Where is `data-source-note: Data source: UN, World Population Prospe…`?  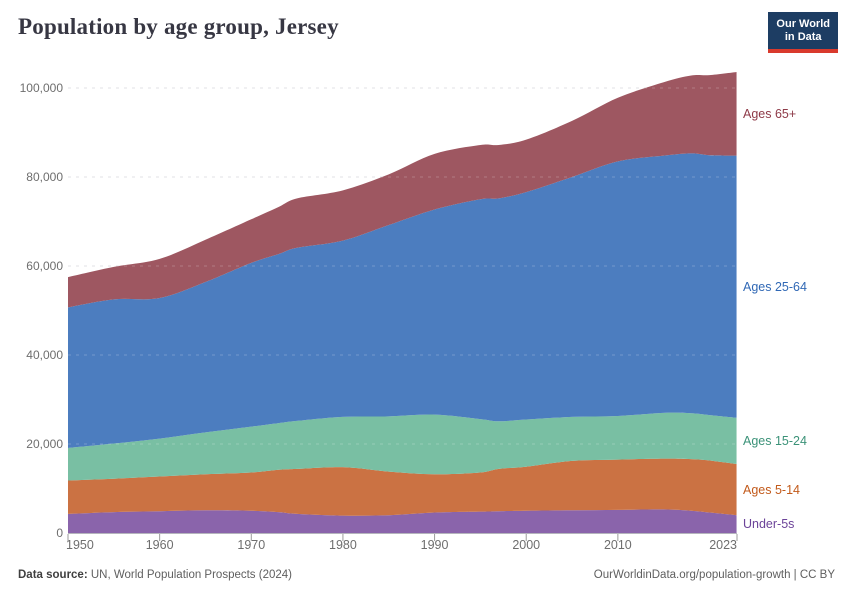 data-source-note: Data source: UN, World Population Prospe… is located at coordinates (155, 575).